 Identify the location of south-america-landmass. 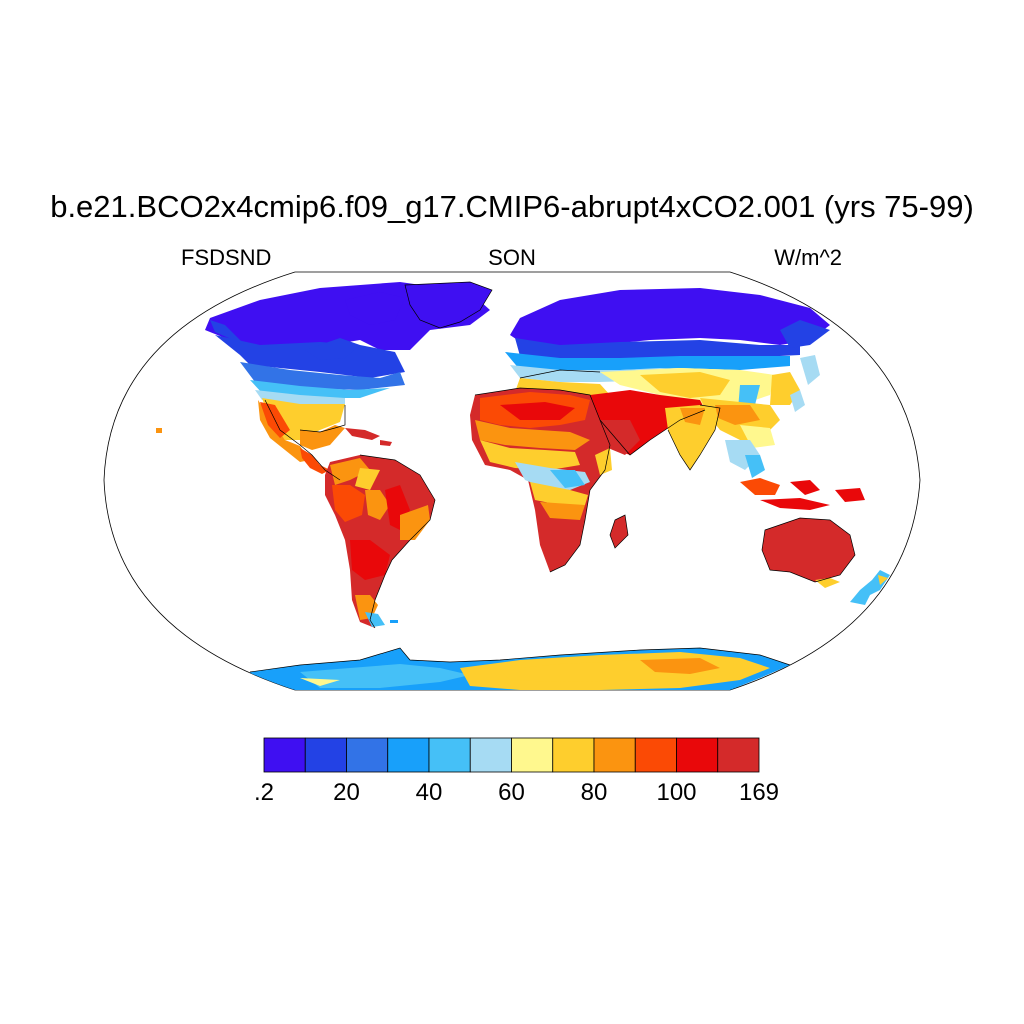
(380, 541).